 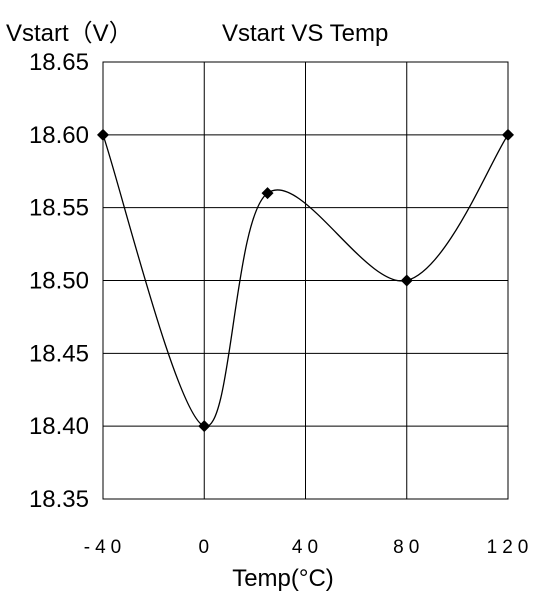 What do you see at coordinates (510, 547) in the screenshot?
I see `x-tick-label-4: 120` at bounding box center [510, 547].